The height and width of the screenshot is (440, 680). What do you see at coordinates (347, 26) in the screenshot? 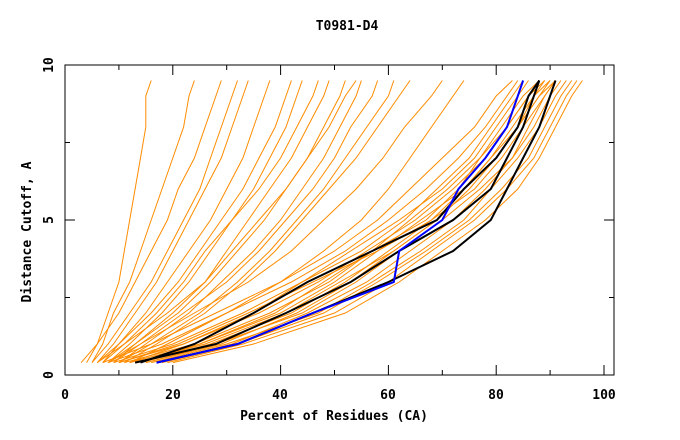
I see `chart-title: T0981-D4` at bounding box center [347, 26].